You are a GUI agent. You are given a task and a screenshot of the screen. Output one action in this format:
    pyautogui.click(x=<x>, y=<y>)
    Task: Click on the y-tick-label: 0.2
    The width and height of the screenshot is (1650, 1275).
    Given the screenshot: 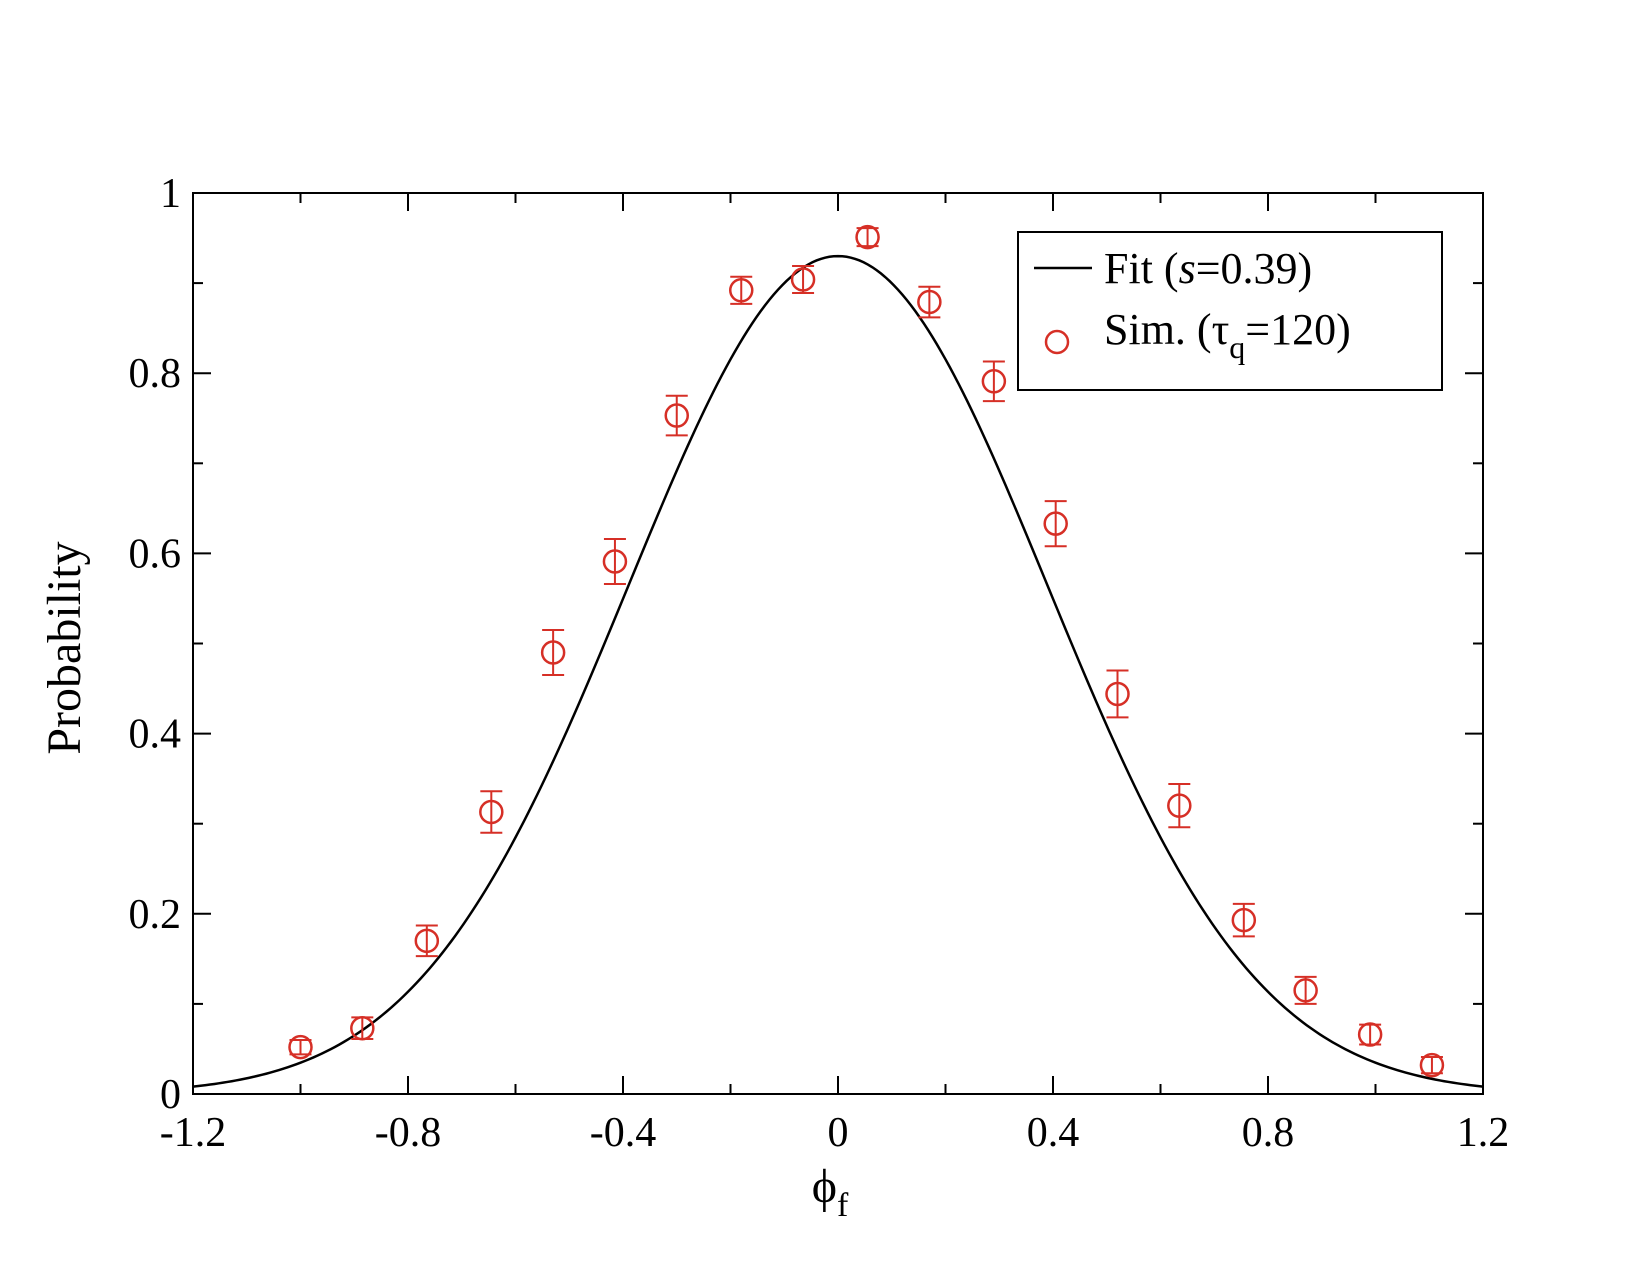 What is the action you would take?
    pyautogui.click(x=155, y=915)
    